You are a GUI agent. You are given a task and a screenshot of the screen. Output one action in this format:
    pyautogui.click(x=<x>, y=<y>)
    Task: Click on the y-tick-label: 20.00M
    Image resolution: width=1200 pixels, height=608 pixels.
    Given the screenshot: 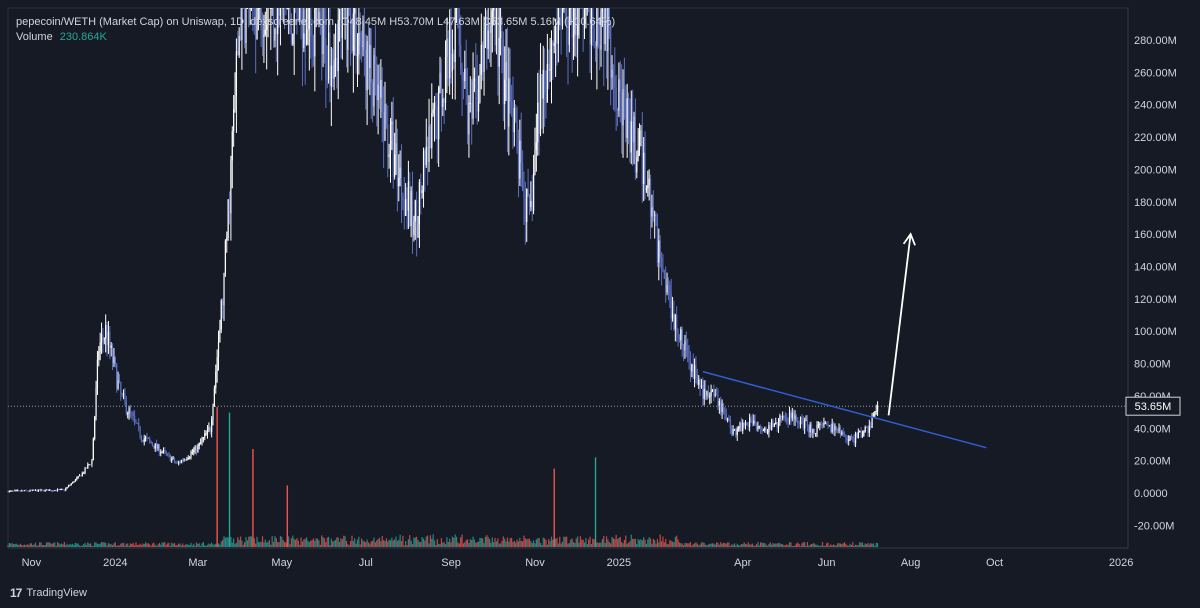 What is the action you would take?
    pyautogui.click(x=1152, y=462)
    